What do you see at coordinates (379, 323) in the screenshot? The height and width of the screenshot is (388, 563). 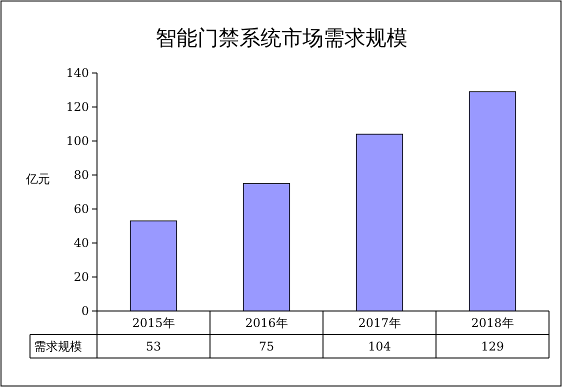 I see `x-tick-label: 2017年` at bounding box center [379, 323].